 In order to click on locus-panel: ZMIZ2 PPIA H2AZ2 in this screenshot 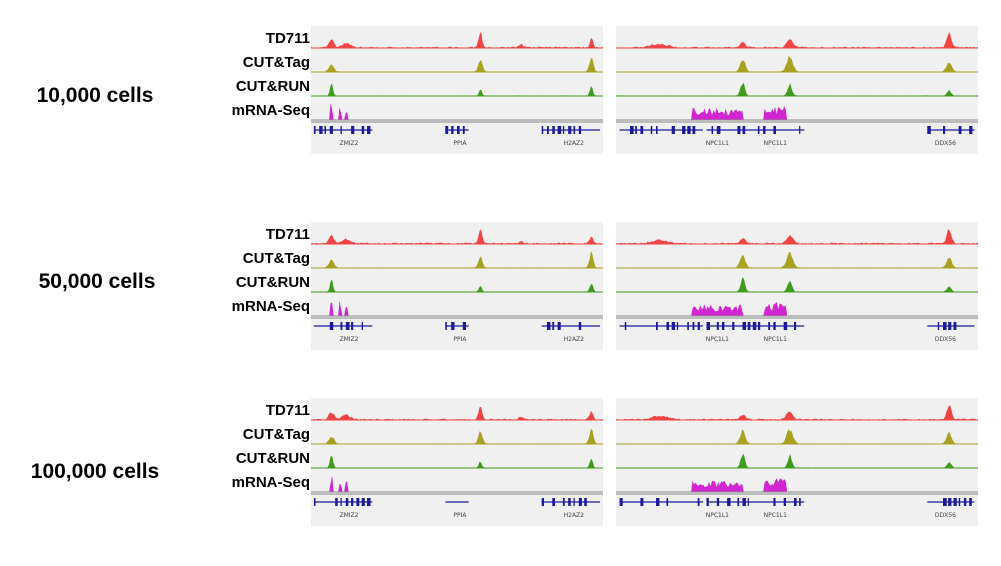, I will do `click(457, 90)`.